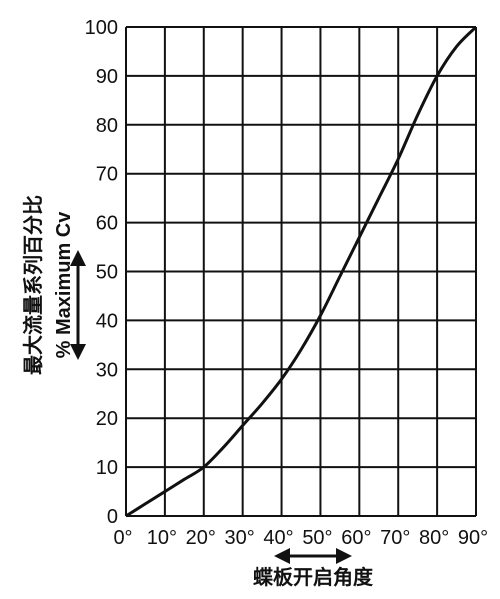 The height and width of the screenshot is (599, 500). I want to click on x-tick-label: 0°, so click(122, 538).